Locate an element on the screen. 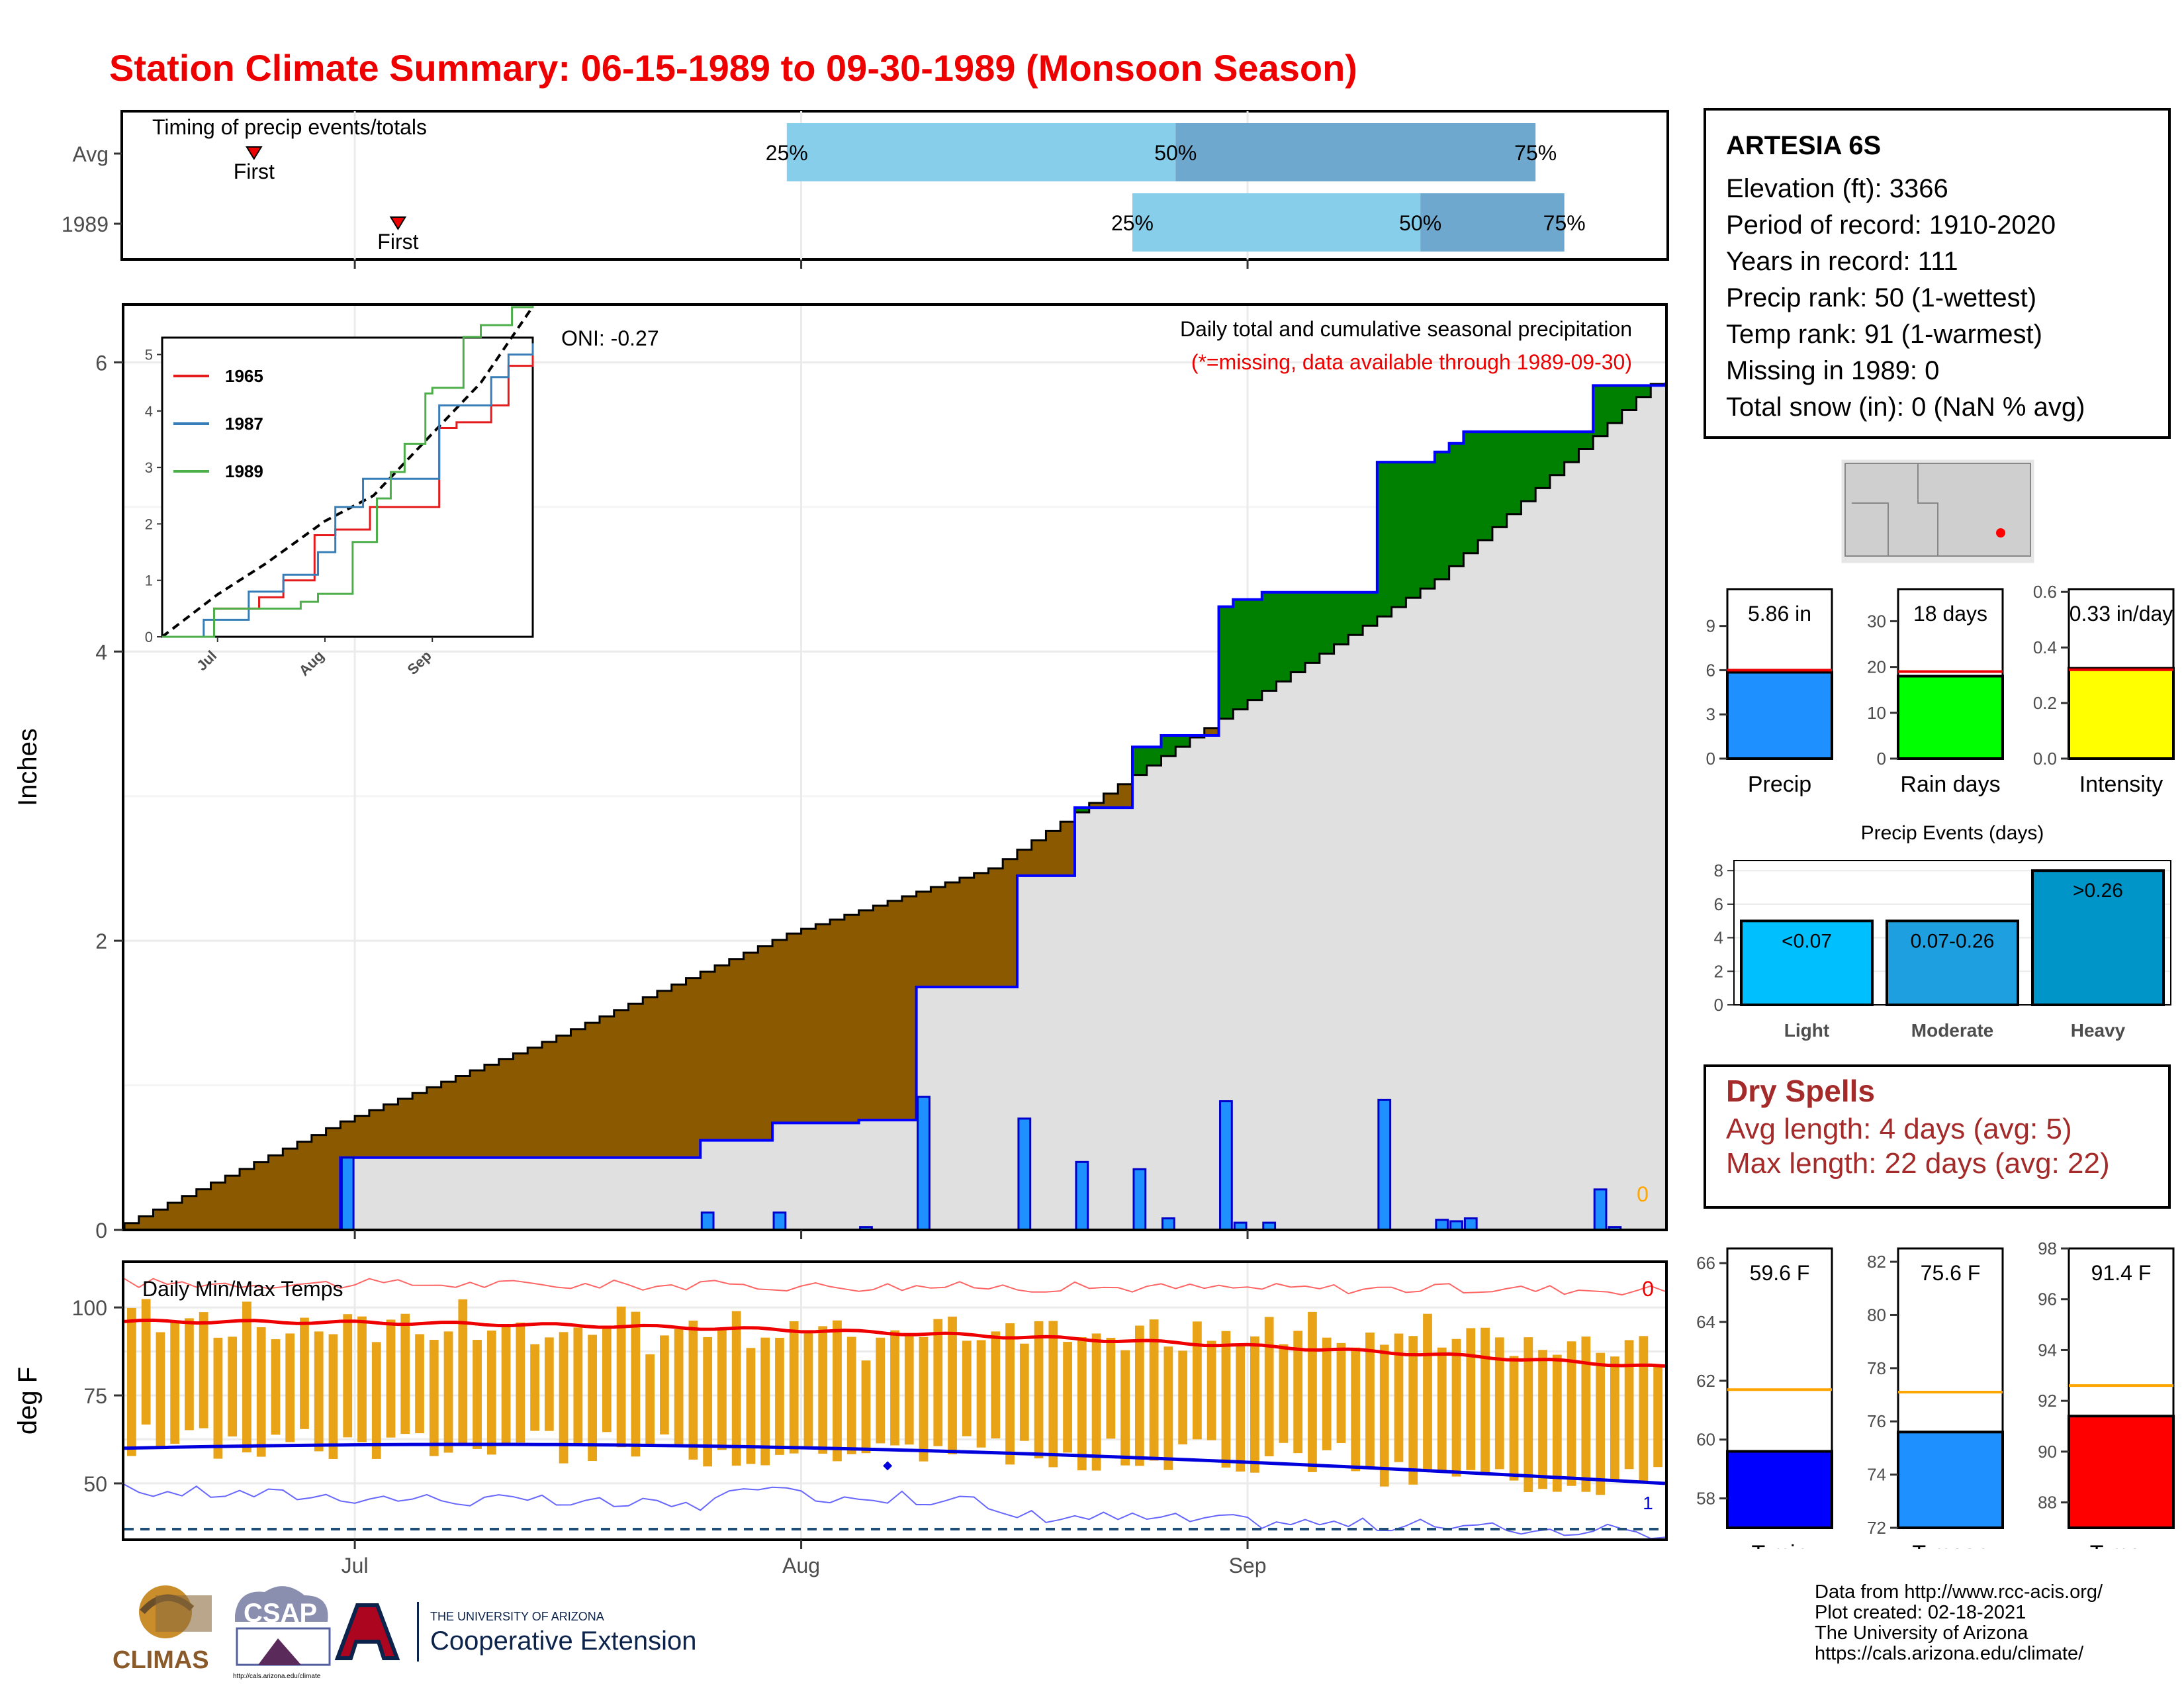  main-ylabel: Inches is located at coordinates (28, 767).